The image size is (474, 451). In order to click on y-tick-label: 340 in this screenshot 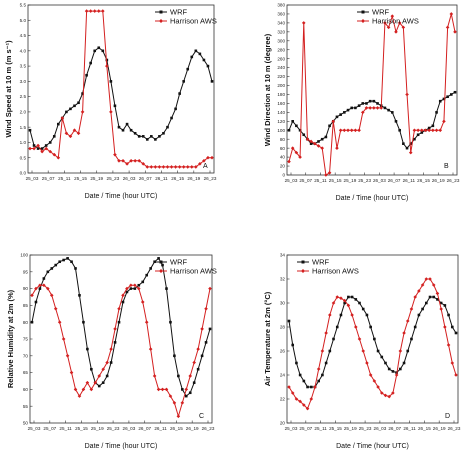, I will do `click(281, 22)`.